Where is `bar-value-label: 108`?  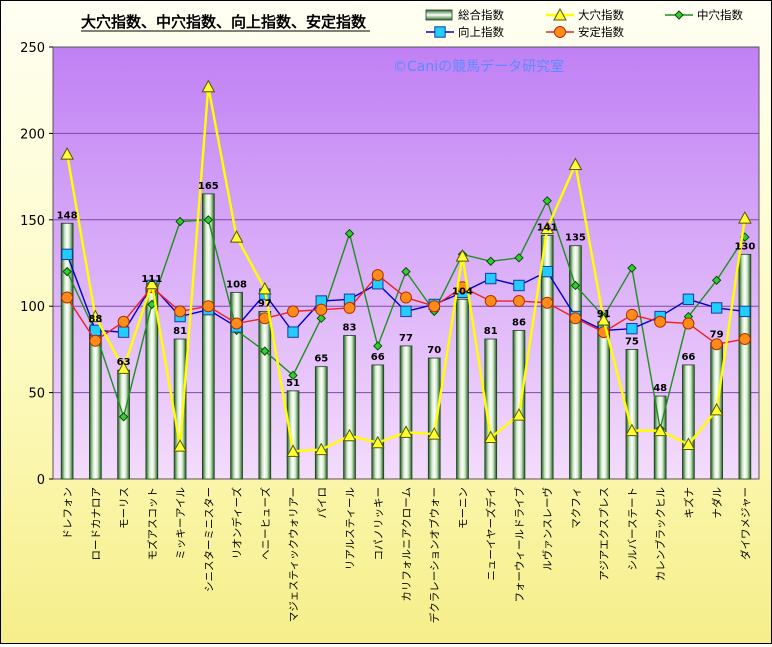 bar-value-label: 108 is located at coordinates (236, 284).